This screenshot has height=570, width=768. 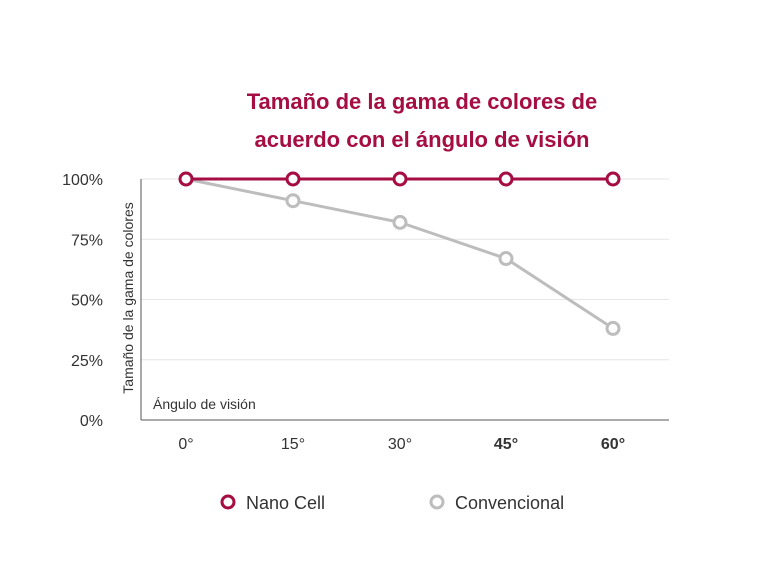 I want to click on legend-label-nano-cell: Nano Cell, so click(x=285, y=503).